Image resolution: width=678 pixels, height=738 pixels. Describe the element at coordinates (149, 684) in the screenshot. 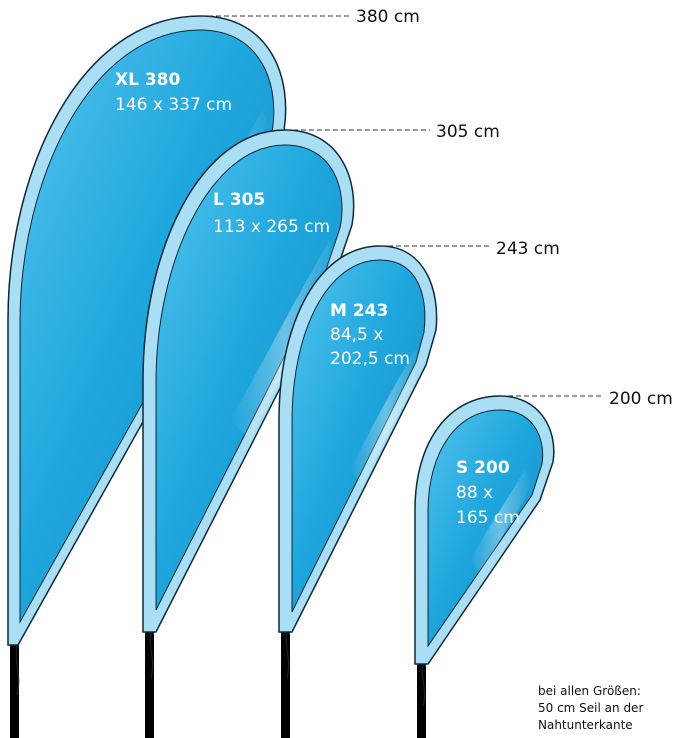

I see `flag-l-pole` at that location.